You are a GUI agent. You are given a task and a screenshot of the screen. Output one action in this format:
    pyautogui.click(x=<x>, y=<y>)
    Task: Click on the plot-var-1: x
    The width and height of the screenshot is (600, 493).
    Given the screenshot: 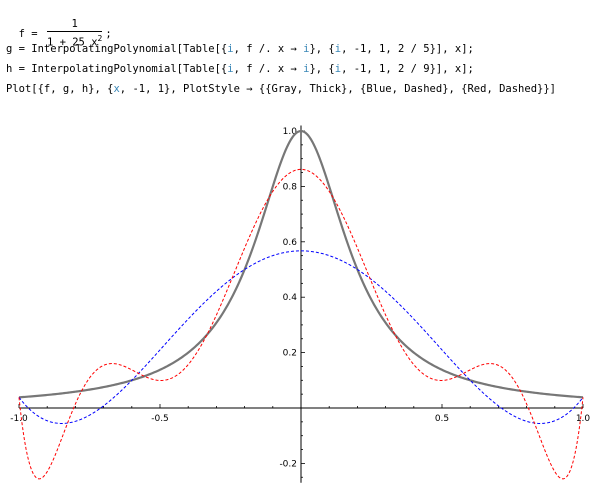 What is the action you would take?
    pyautogui.click(x=116, y=89)
    